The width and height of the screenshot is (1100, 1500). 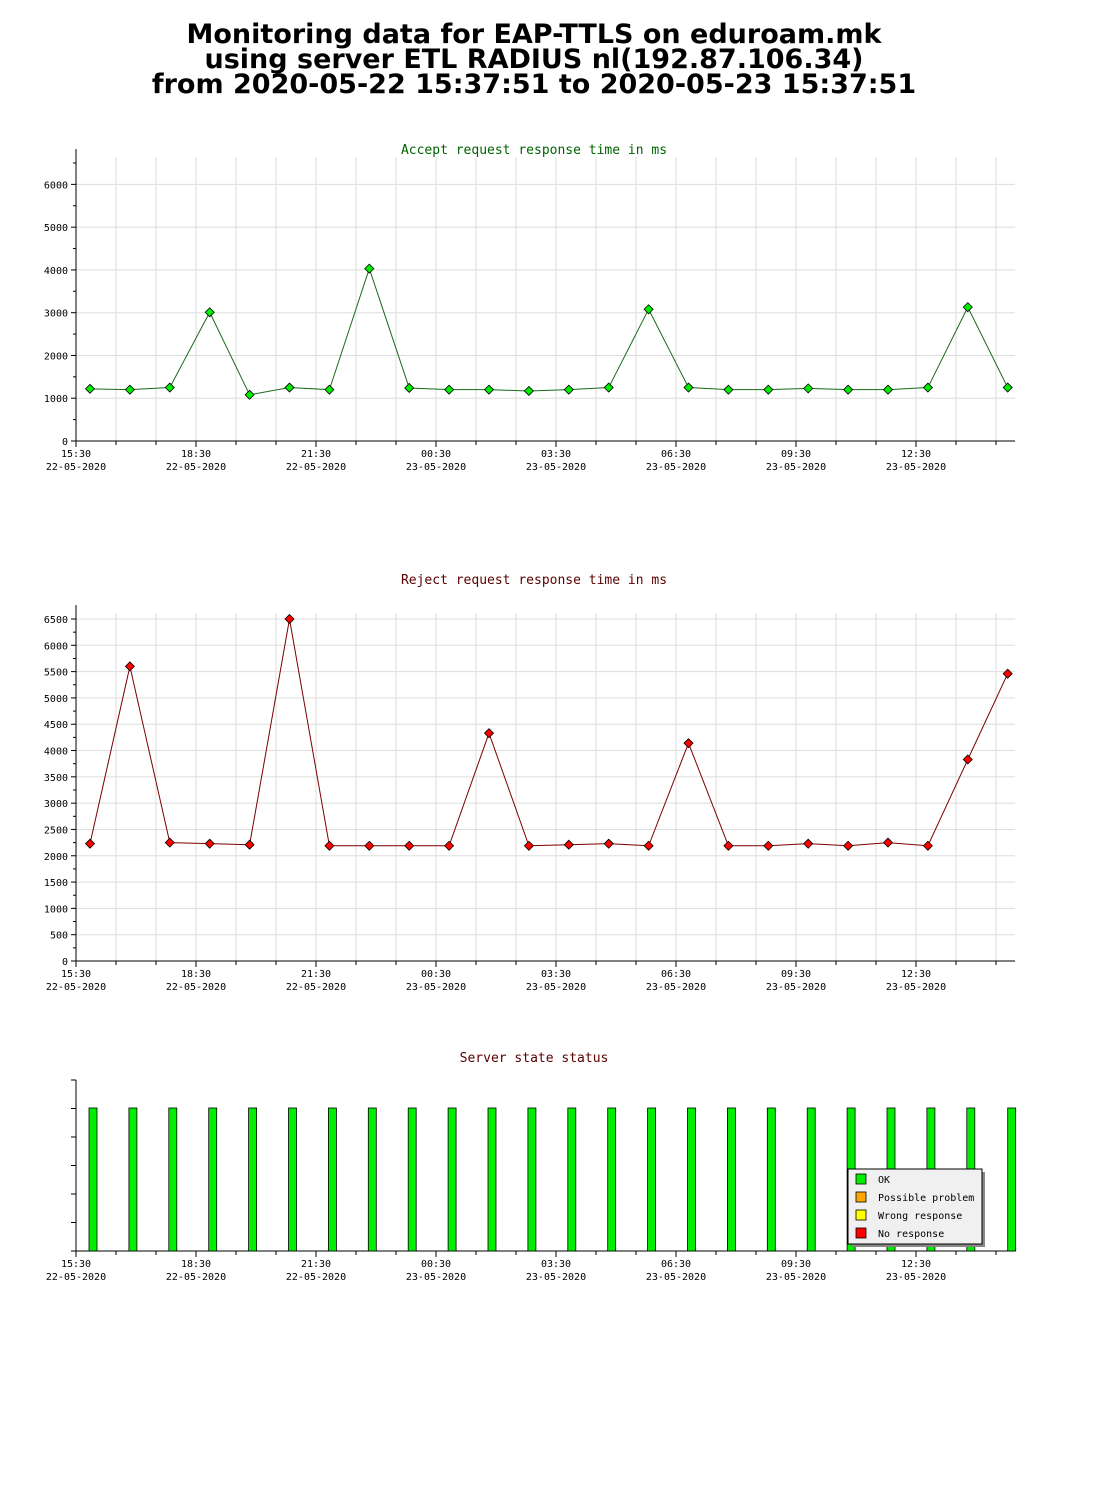 I want to click on chart-1-title: Accept request response time in ms, so click(x=534, y=150).